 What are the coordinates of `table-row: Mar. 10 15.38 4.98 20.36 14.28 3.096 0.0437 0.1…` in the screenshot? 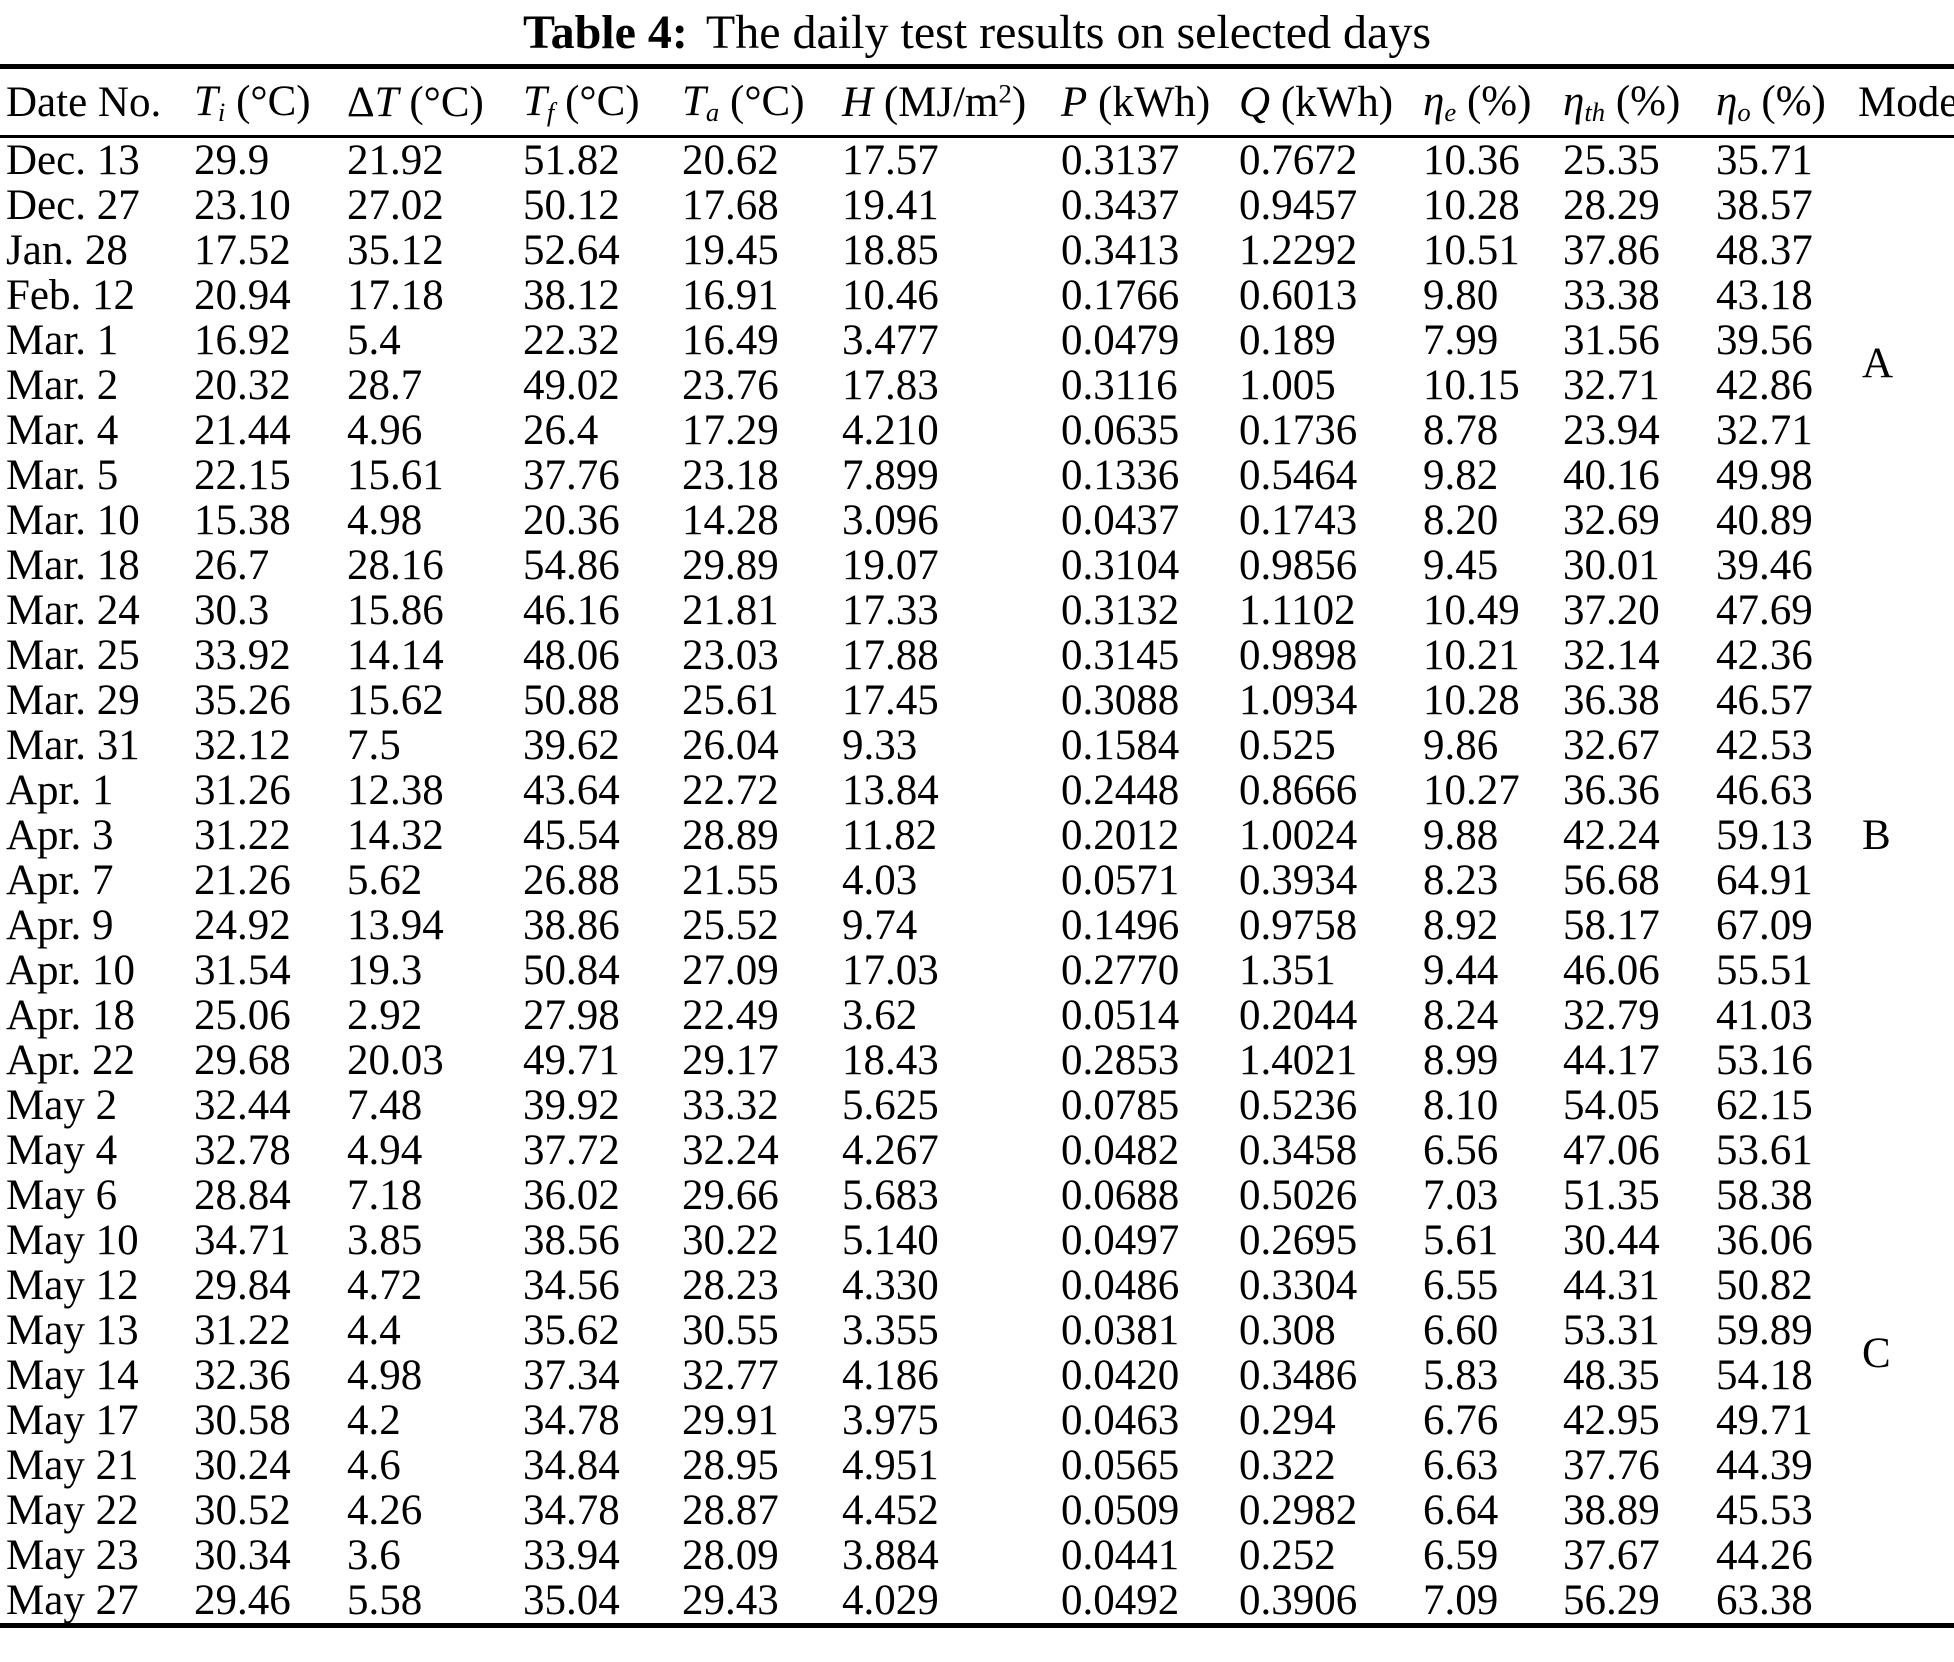 It's located at (977, 520).